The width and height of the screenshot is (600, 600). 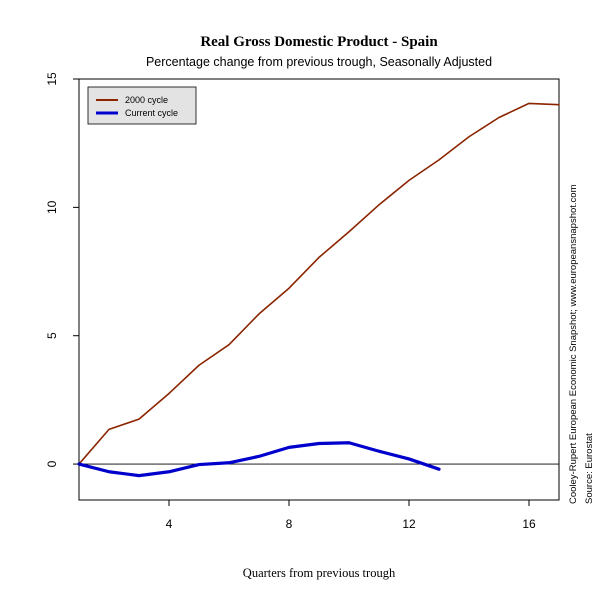 I want to click on x-tick-label: 12, so click(x=409, y=524).